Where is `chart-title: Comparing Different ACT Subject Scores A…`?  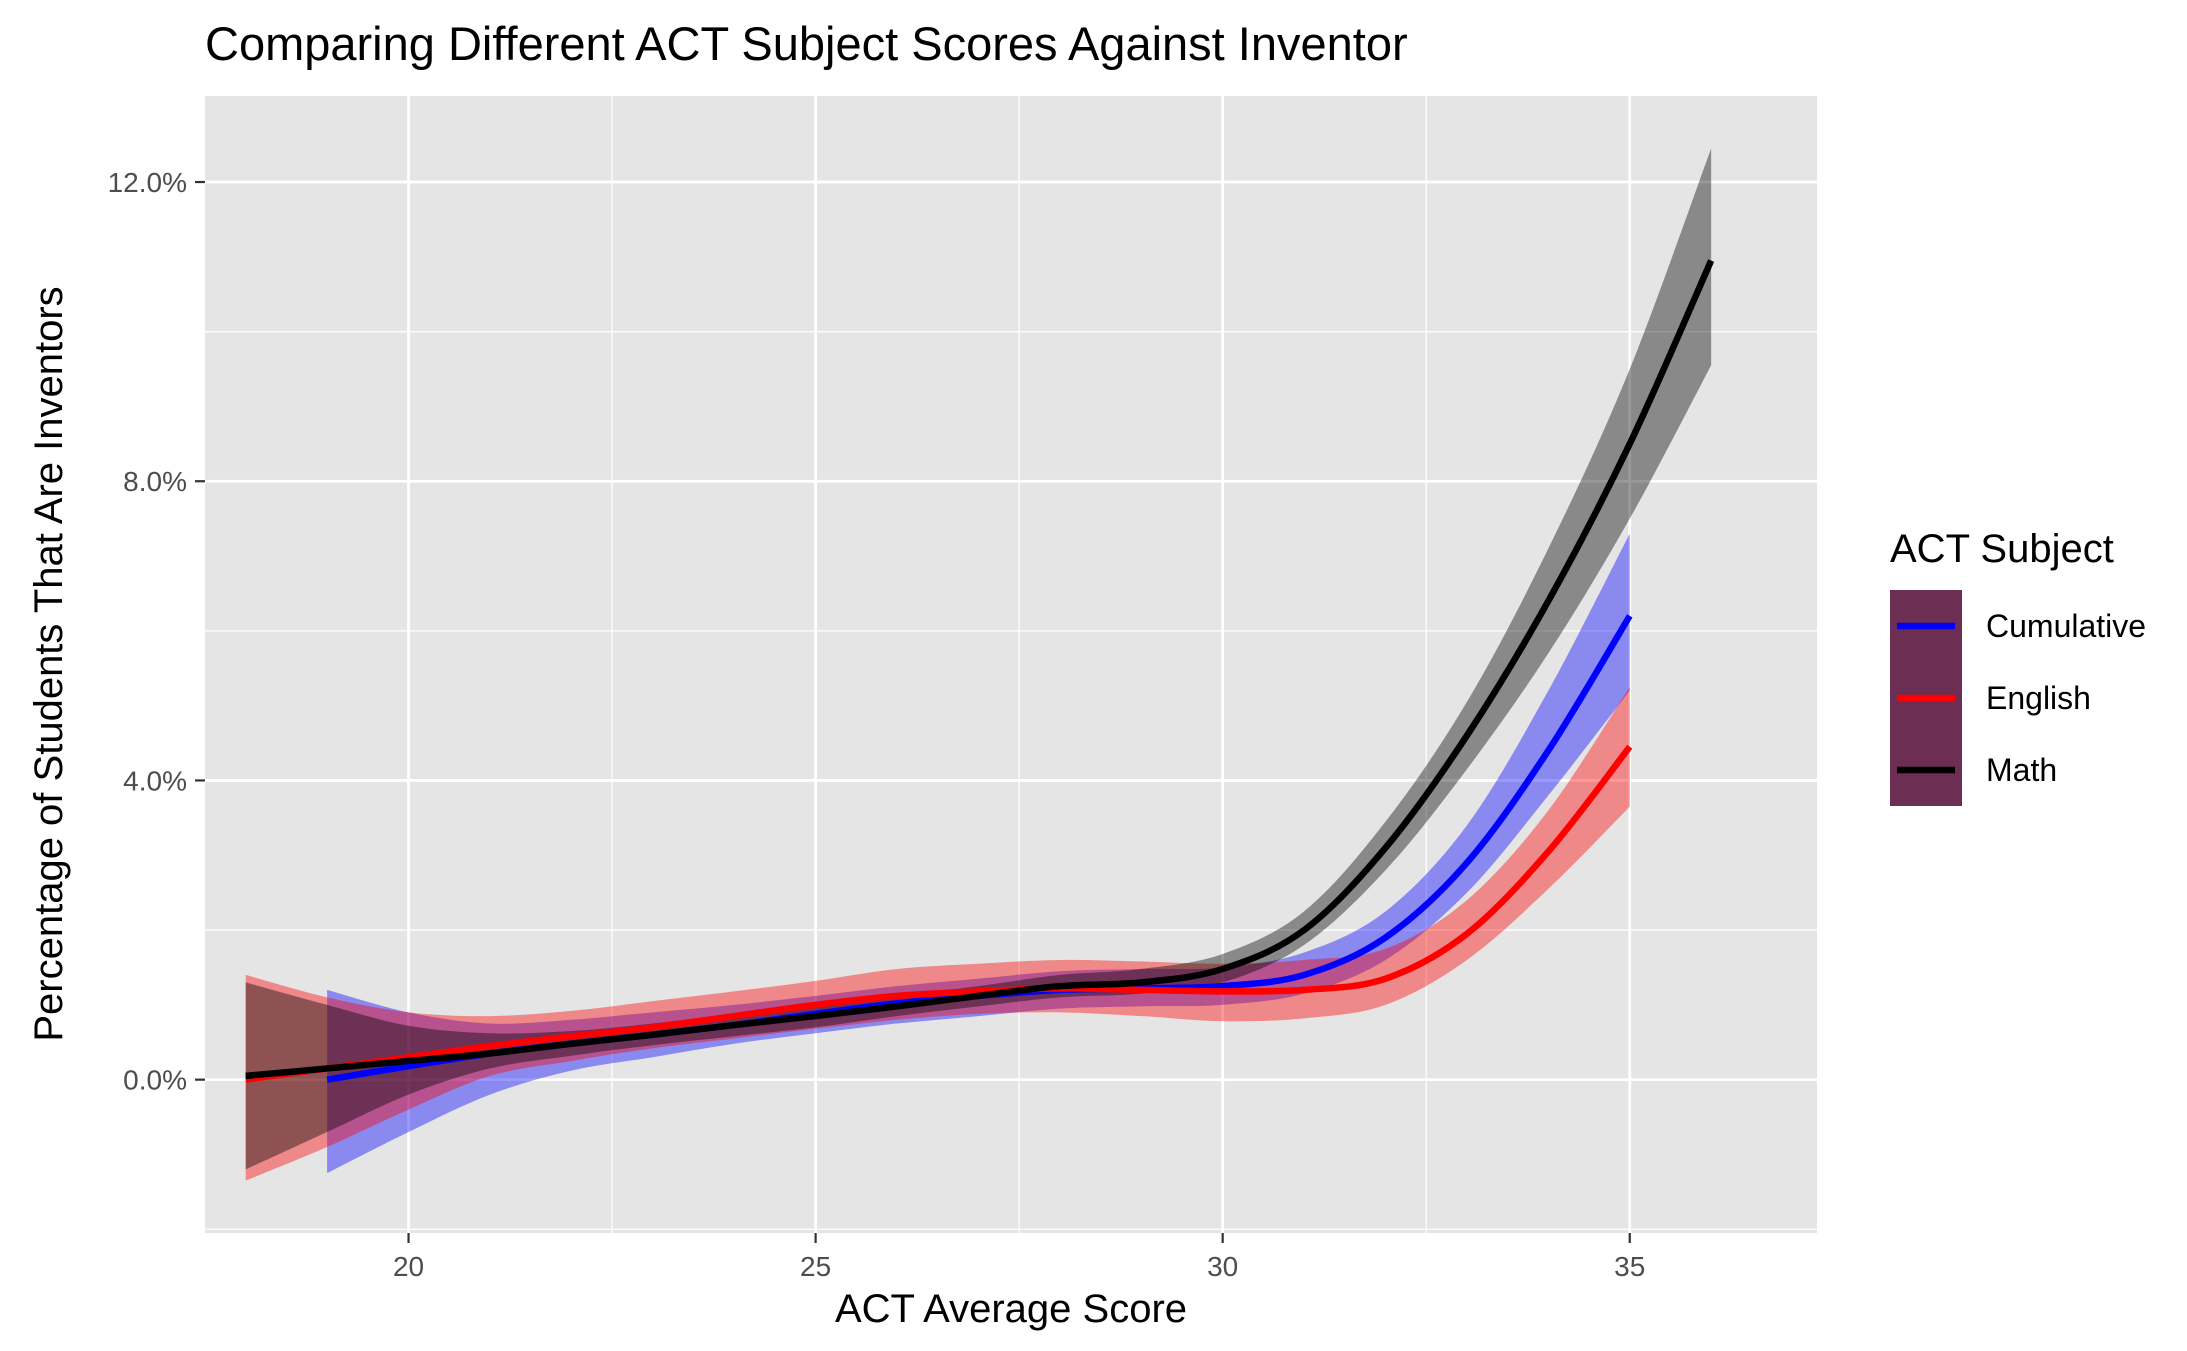 chart-title: Comparing Different ACT Subject Scores A… is located at coordinates (806, 43).